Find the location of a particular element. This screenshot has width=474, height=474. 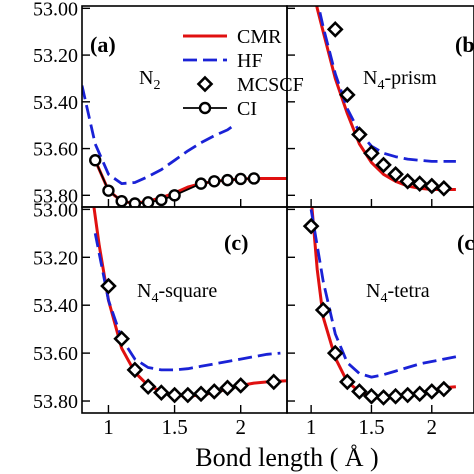

panel-letter-c: (c) is located at coordinates (236, 242).